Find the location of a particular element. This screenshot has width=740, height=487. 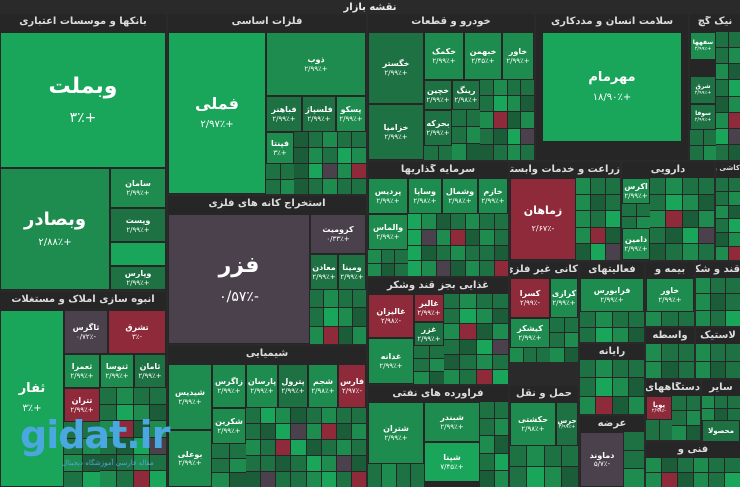

stock-tile-vbmellat: وبملت +۳٪ is located at coordinates (83, 100).